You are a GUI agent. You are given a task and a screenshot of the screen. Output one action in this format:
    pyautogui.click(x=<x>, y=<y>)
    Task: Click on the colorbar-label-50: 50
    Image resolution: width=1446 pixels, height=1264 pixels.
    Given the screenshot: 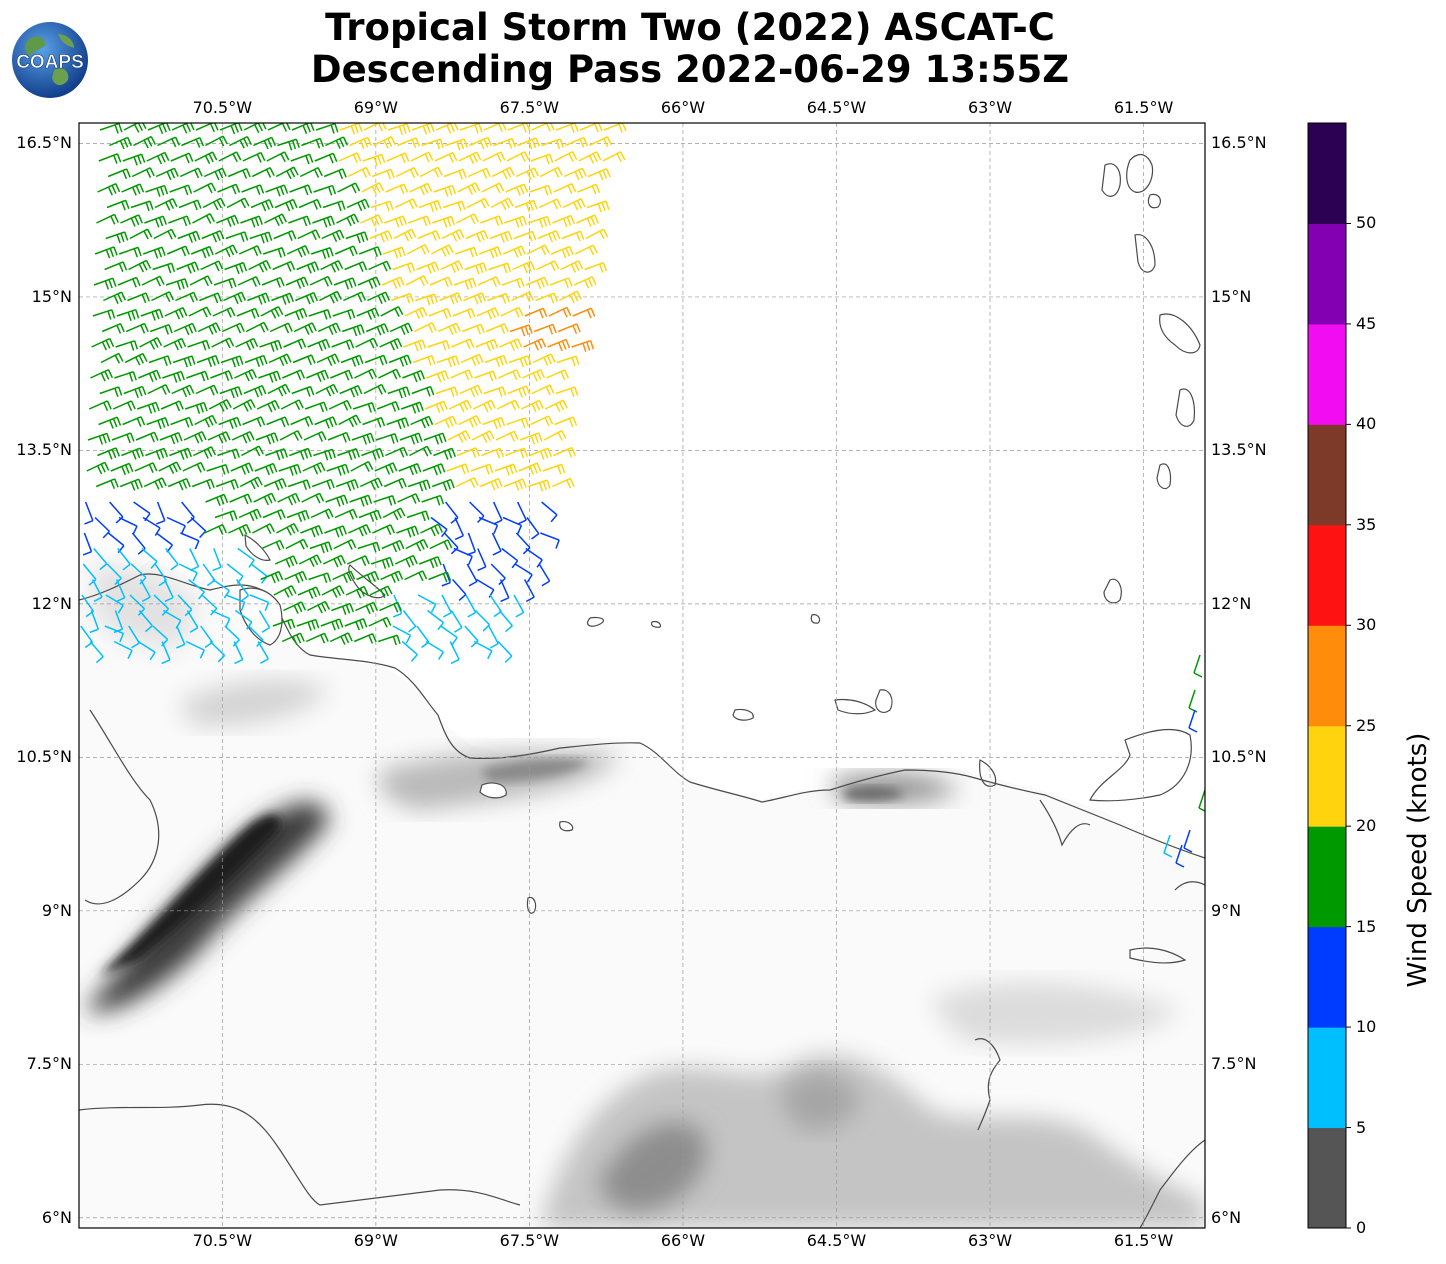 What is the action you would take?
    pyautogui.click(x=1366, y=223)
    